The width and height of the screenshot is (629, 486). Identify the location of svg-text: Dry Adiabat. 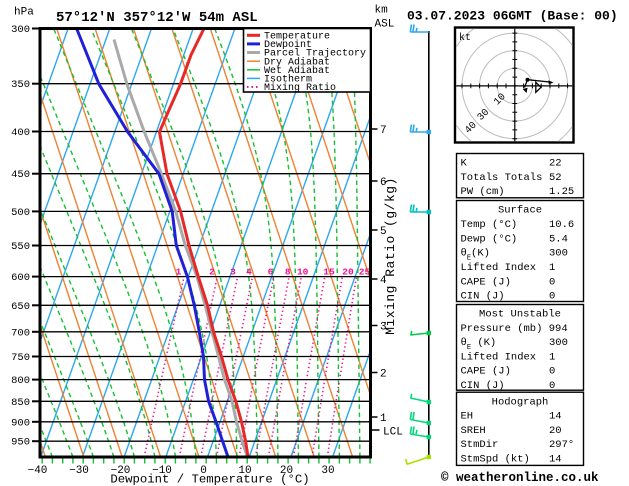
(297, 62).